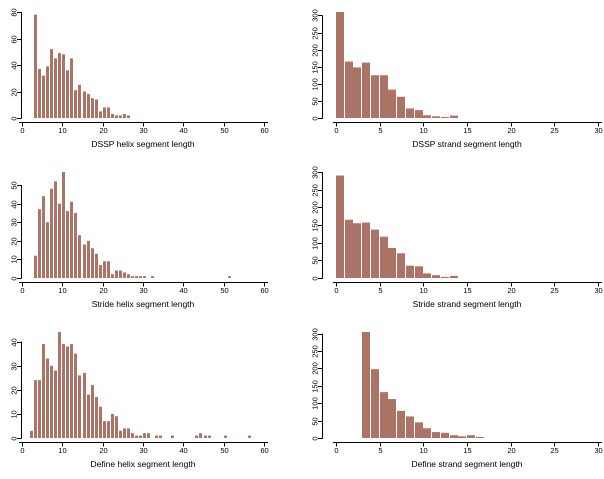  I want to click on x-tick-label: 15, so click(467, 450).